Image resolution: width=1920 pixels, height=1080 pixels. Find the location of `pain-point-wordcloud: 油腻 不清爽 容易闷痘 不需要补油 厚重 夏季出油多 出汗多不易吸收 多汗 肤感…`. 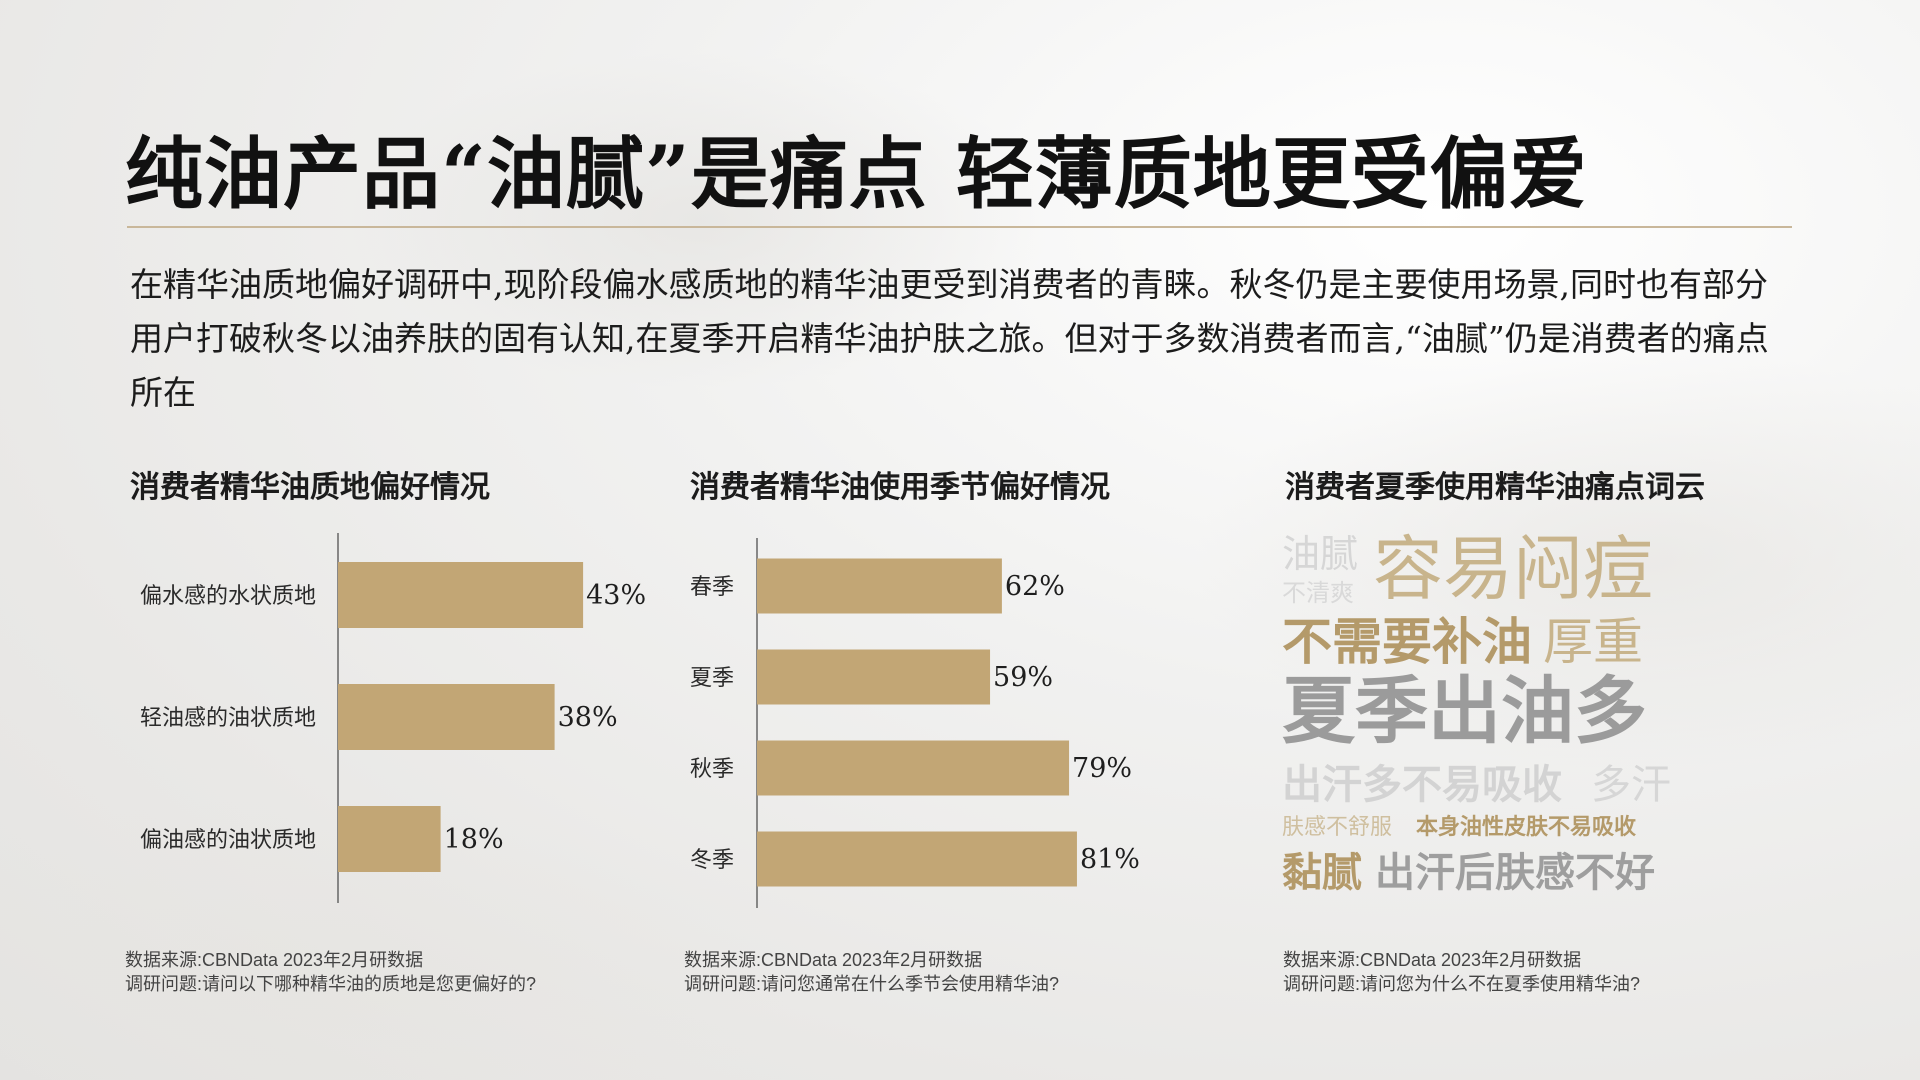

pain-point-wordcloud: 油腻 不清爽 容易闷痘 不需要补油 厚重 夏季出油多 出汗多不易吸收 多汗 肤感… is located at coordinates (1485, 715).